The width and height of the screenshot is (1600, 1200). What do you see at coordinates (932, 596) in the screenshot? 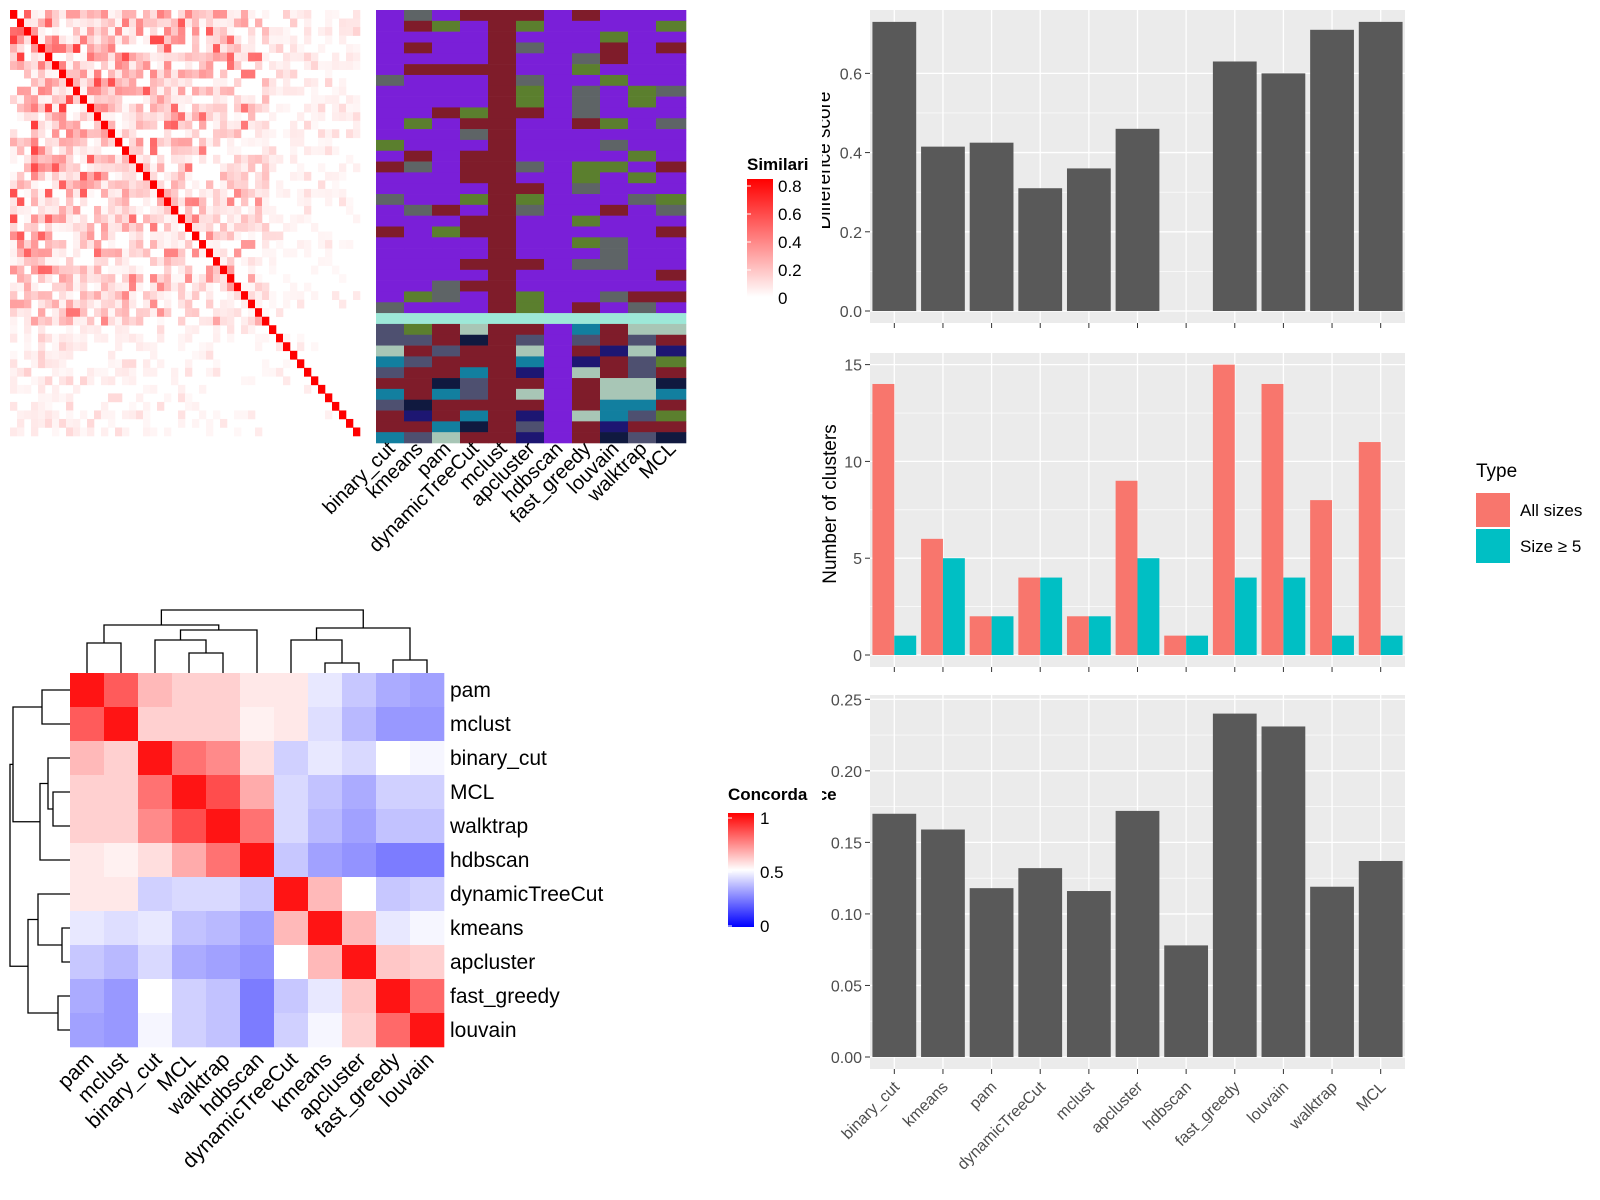
I see `bar-all-sizes` at bounding box center [932, 596].